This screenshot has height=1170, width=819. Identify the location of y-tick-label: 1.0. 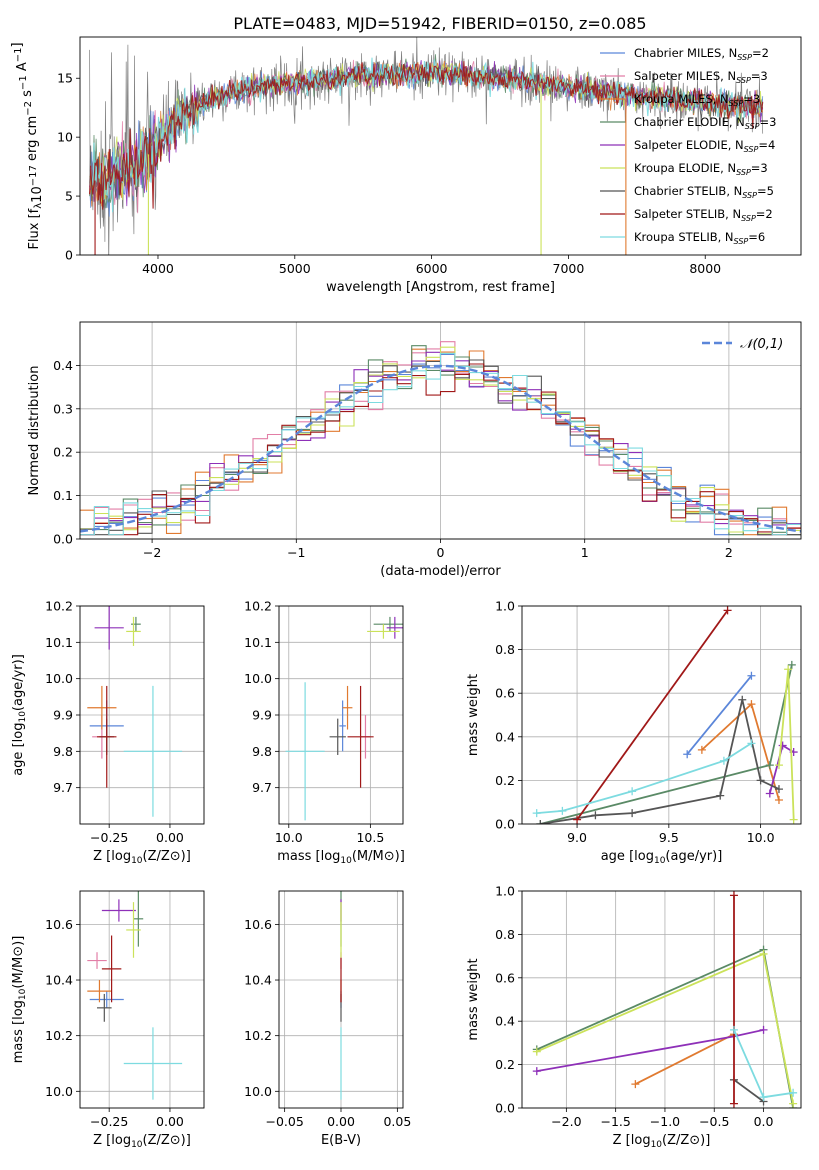
(505, 891).